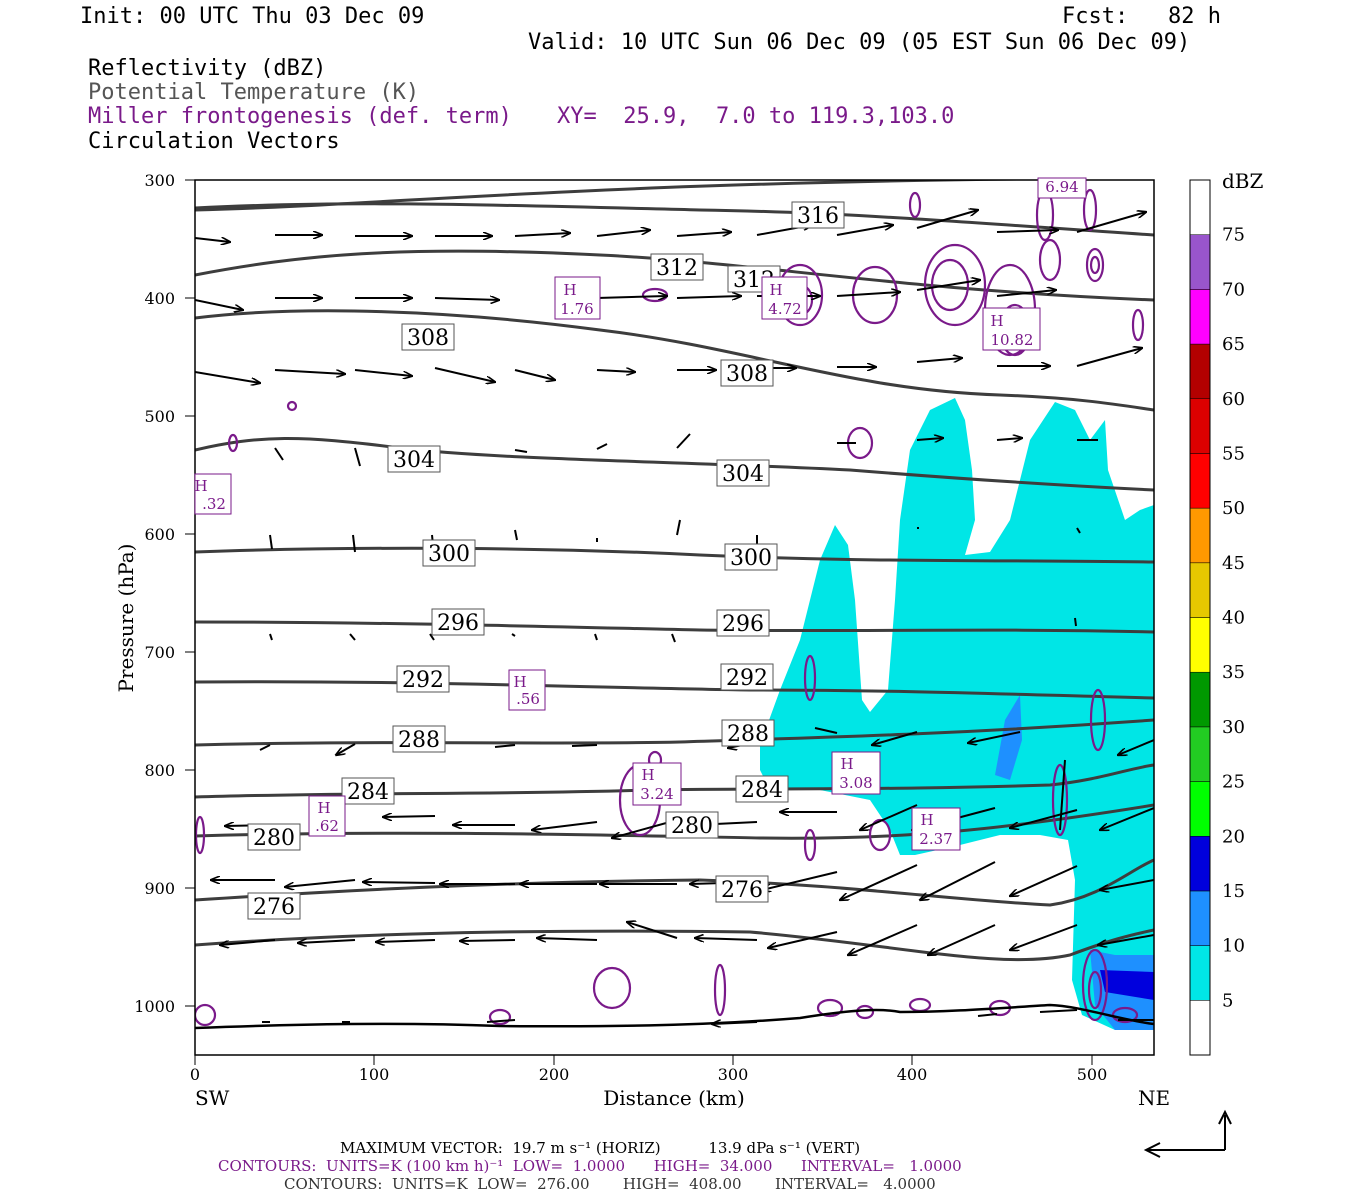  Describe the element at coordinates (1233, 563) in the screenshot. I see `colorbar-level-label: 45` at that location.